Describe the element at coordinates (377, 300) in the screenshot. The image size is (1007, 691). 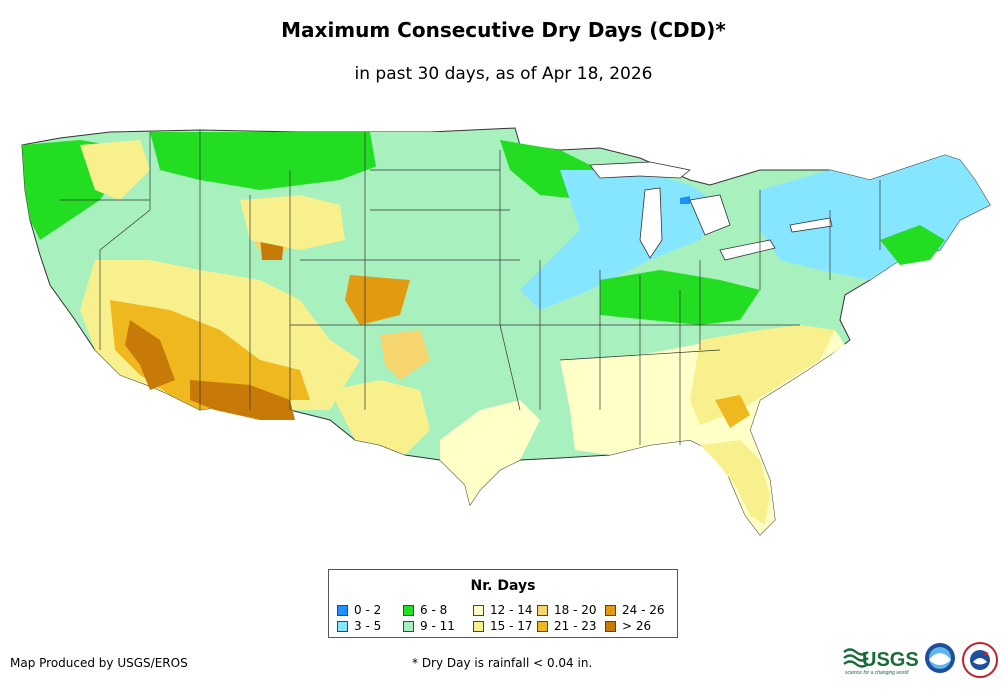
I see `region-kansas-orange` at that location.